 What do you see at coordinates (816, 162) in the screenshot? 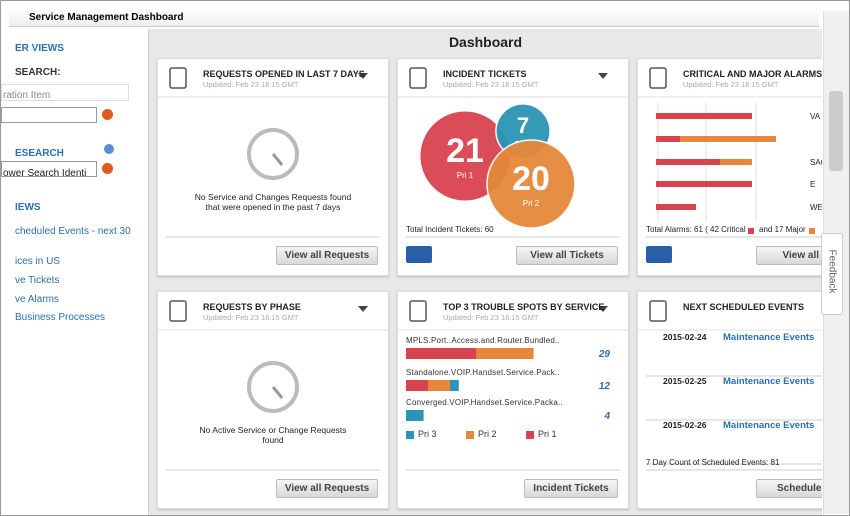
I see `alarm-category: SACRA` at bounding box center [816, 162].